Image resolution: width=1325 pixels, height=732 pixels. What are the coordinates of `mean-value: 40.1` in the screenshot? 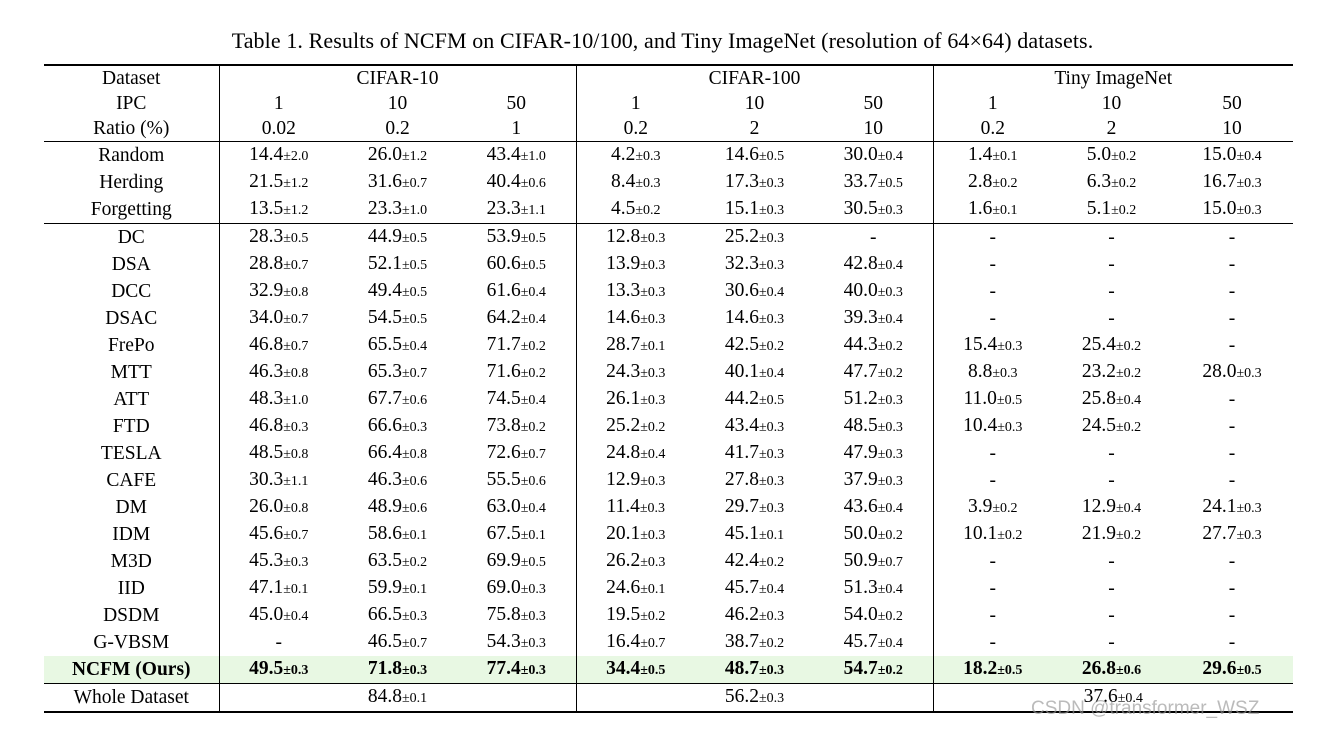 It's located at (741, 371).